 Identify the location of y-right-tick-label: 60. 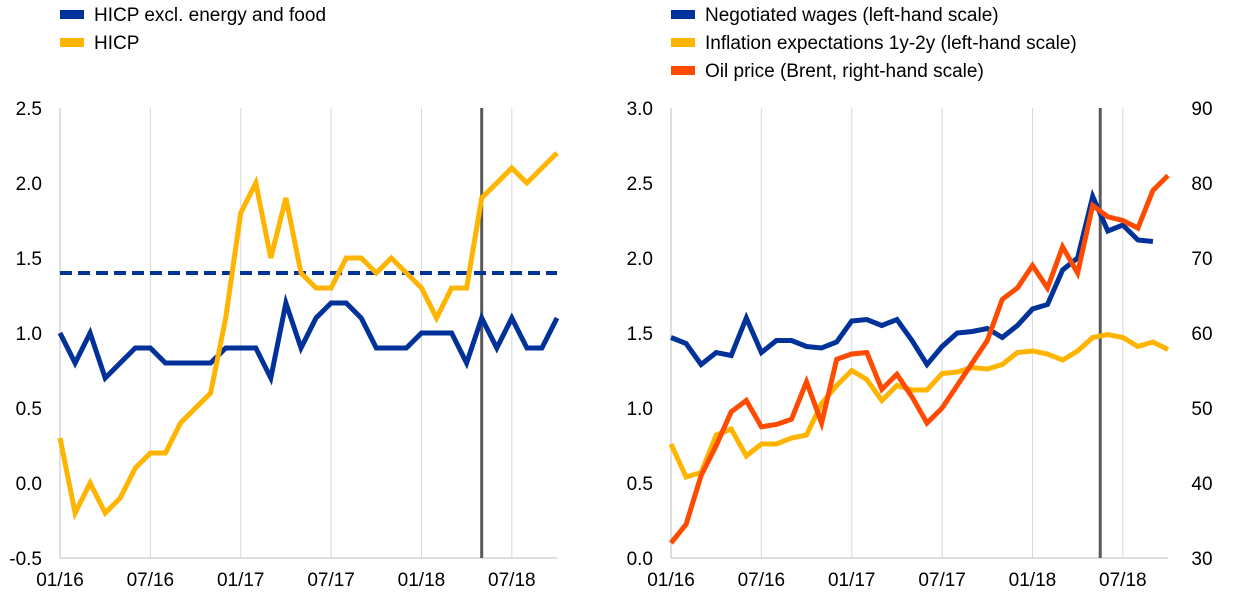
(1201, 334).